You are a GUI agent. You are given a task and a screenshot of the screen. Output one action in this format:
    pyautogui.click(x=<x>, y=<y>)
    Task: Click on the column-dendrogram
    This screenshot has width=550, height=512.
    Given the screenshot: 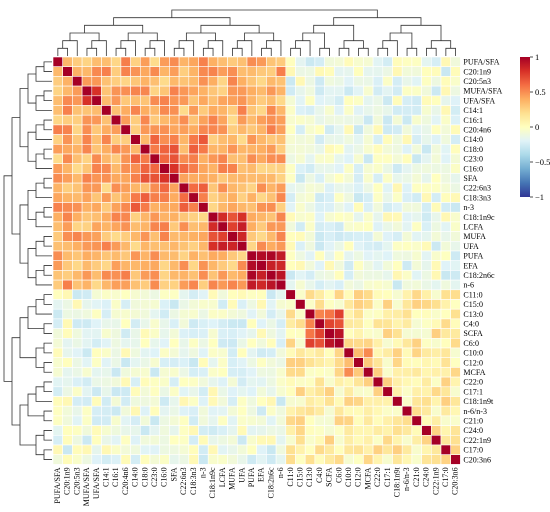 What is the action you would take?
    pyautogui.click(x=256, y=32)
    